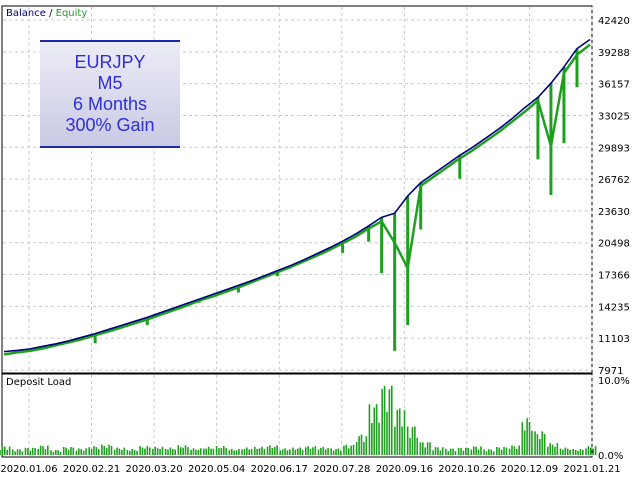  What do you see at coordinates (110, 125) in the screenshot?
I see `gain-label: 300% Gain` at bounding box center [110, 125].